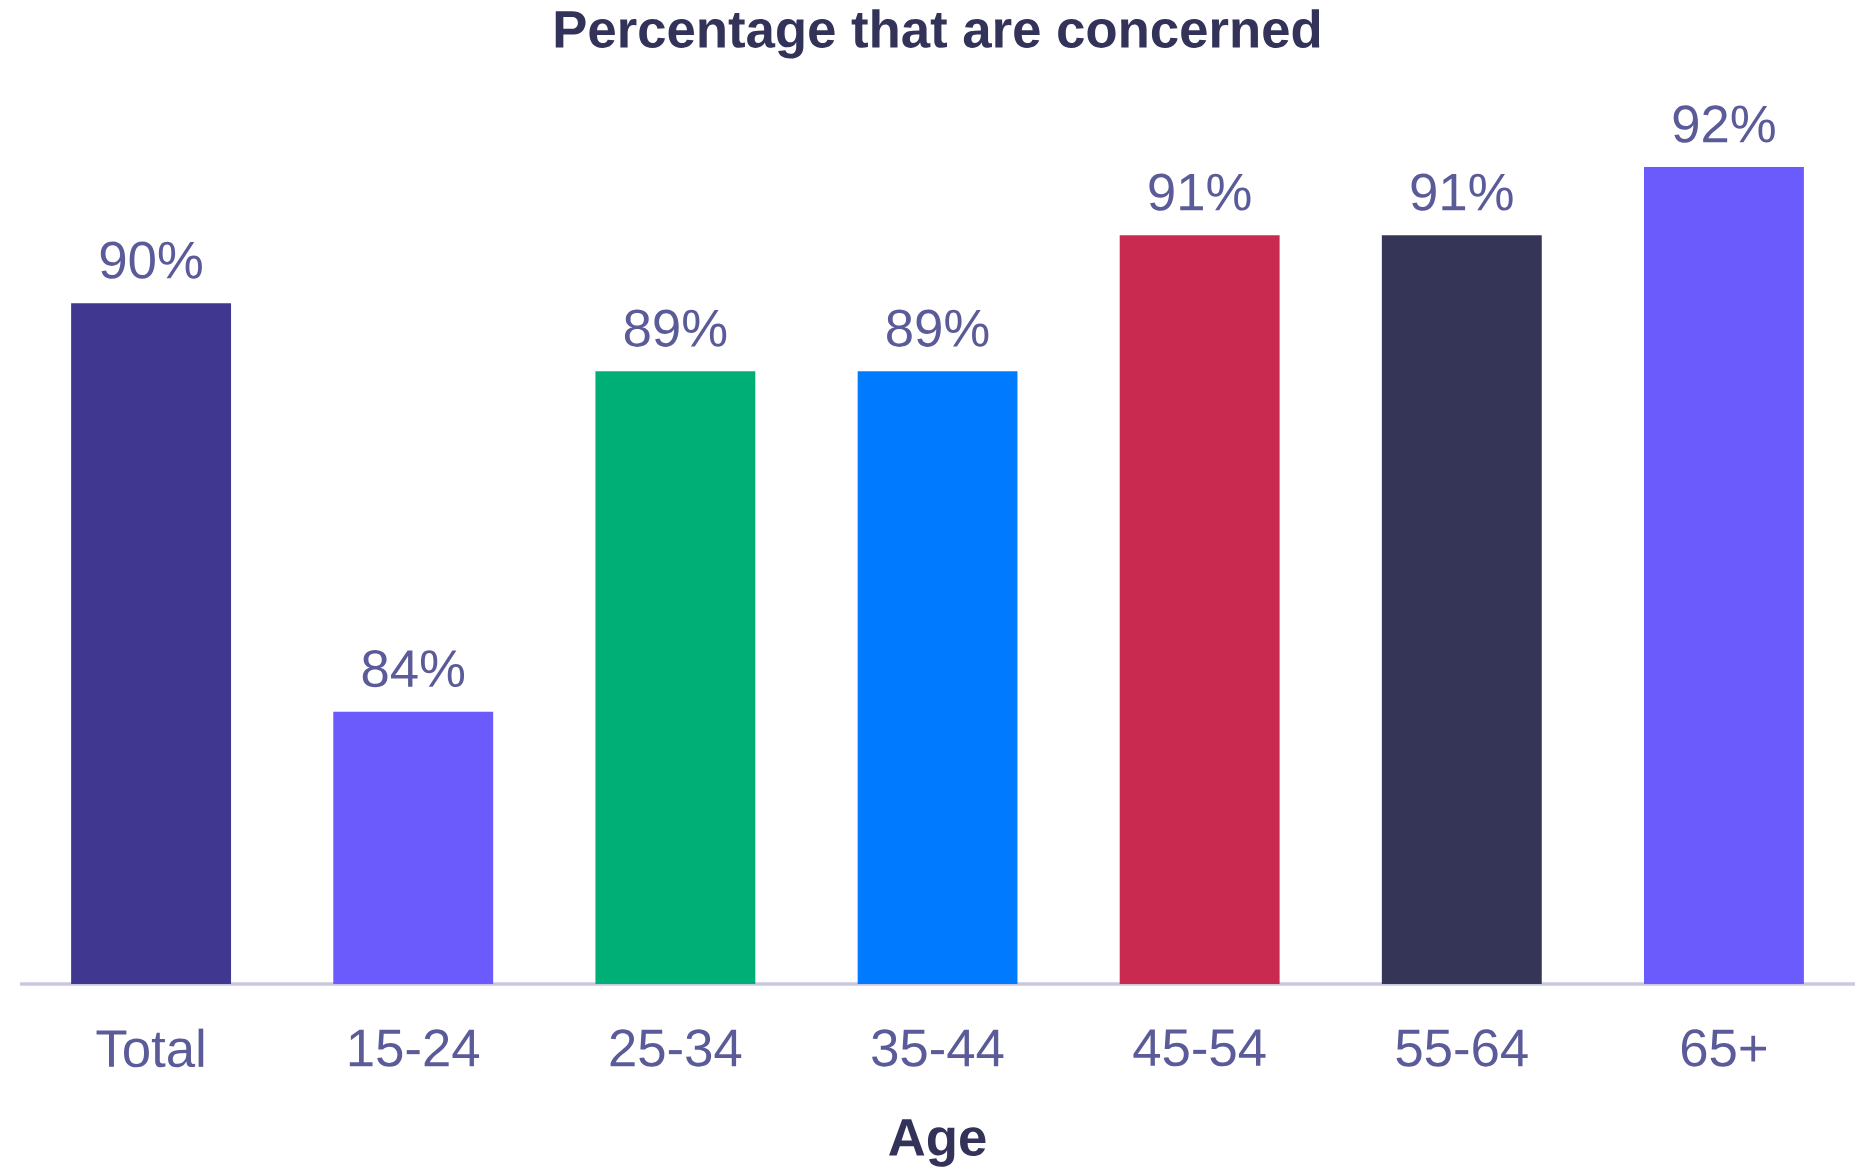 The height and width of the screenshot is (1167, 1863). What do you see at coordinates (937, 1143) in the screenshot?
I see `x-axis-title: Age` at bounding box center [937, 1143].